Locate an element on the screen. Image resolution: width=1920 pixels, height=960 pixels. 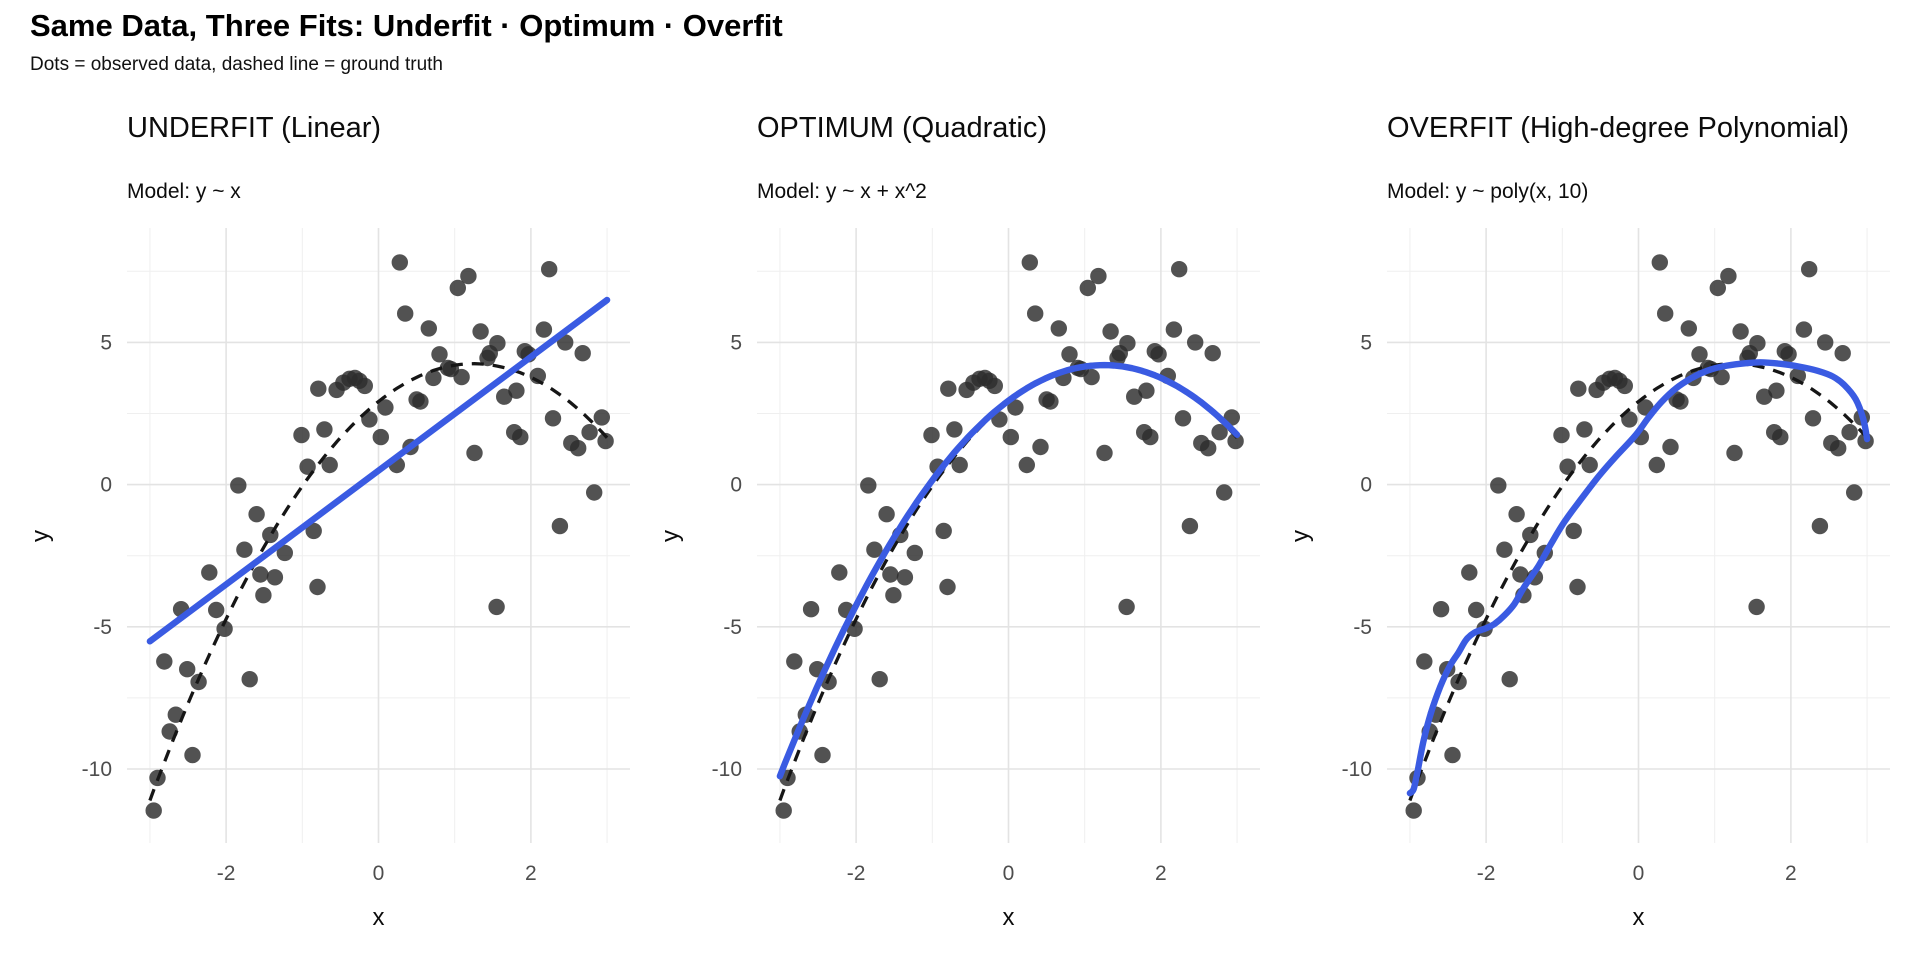
y-axis-tick-labels: 5 0 -5 -10 is located at coordinates (1357, 556).